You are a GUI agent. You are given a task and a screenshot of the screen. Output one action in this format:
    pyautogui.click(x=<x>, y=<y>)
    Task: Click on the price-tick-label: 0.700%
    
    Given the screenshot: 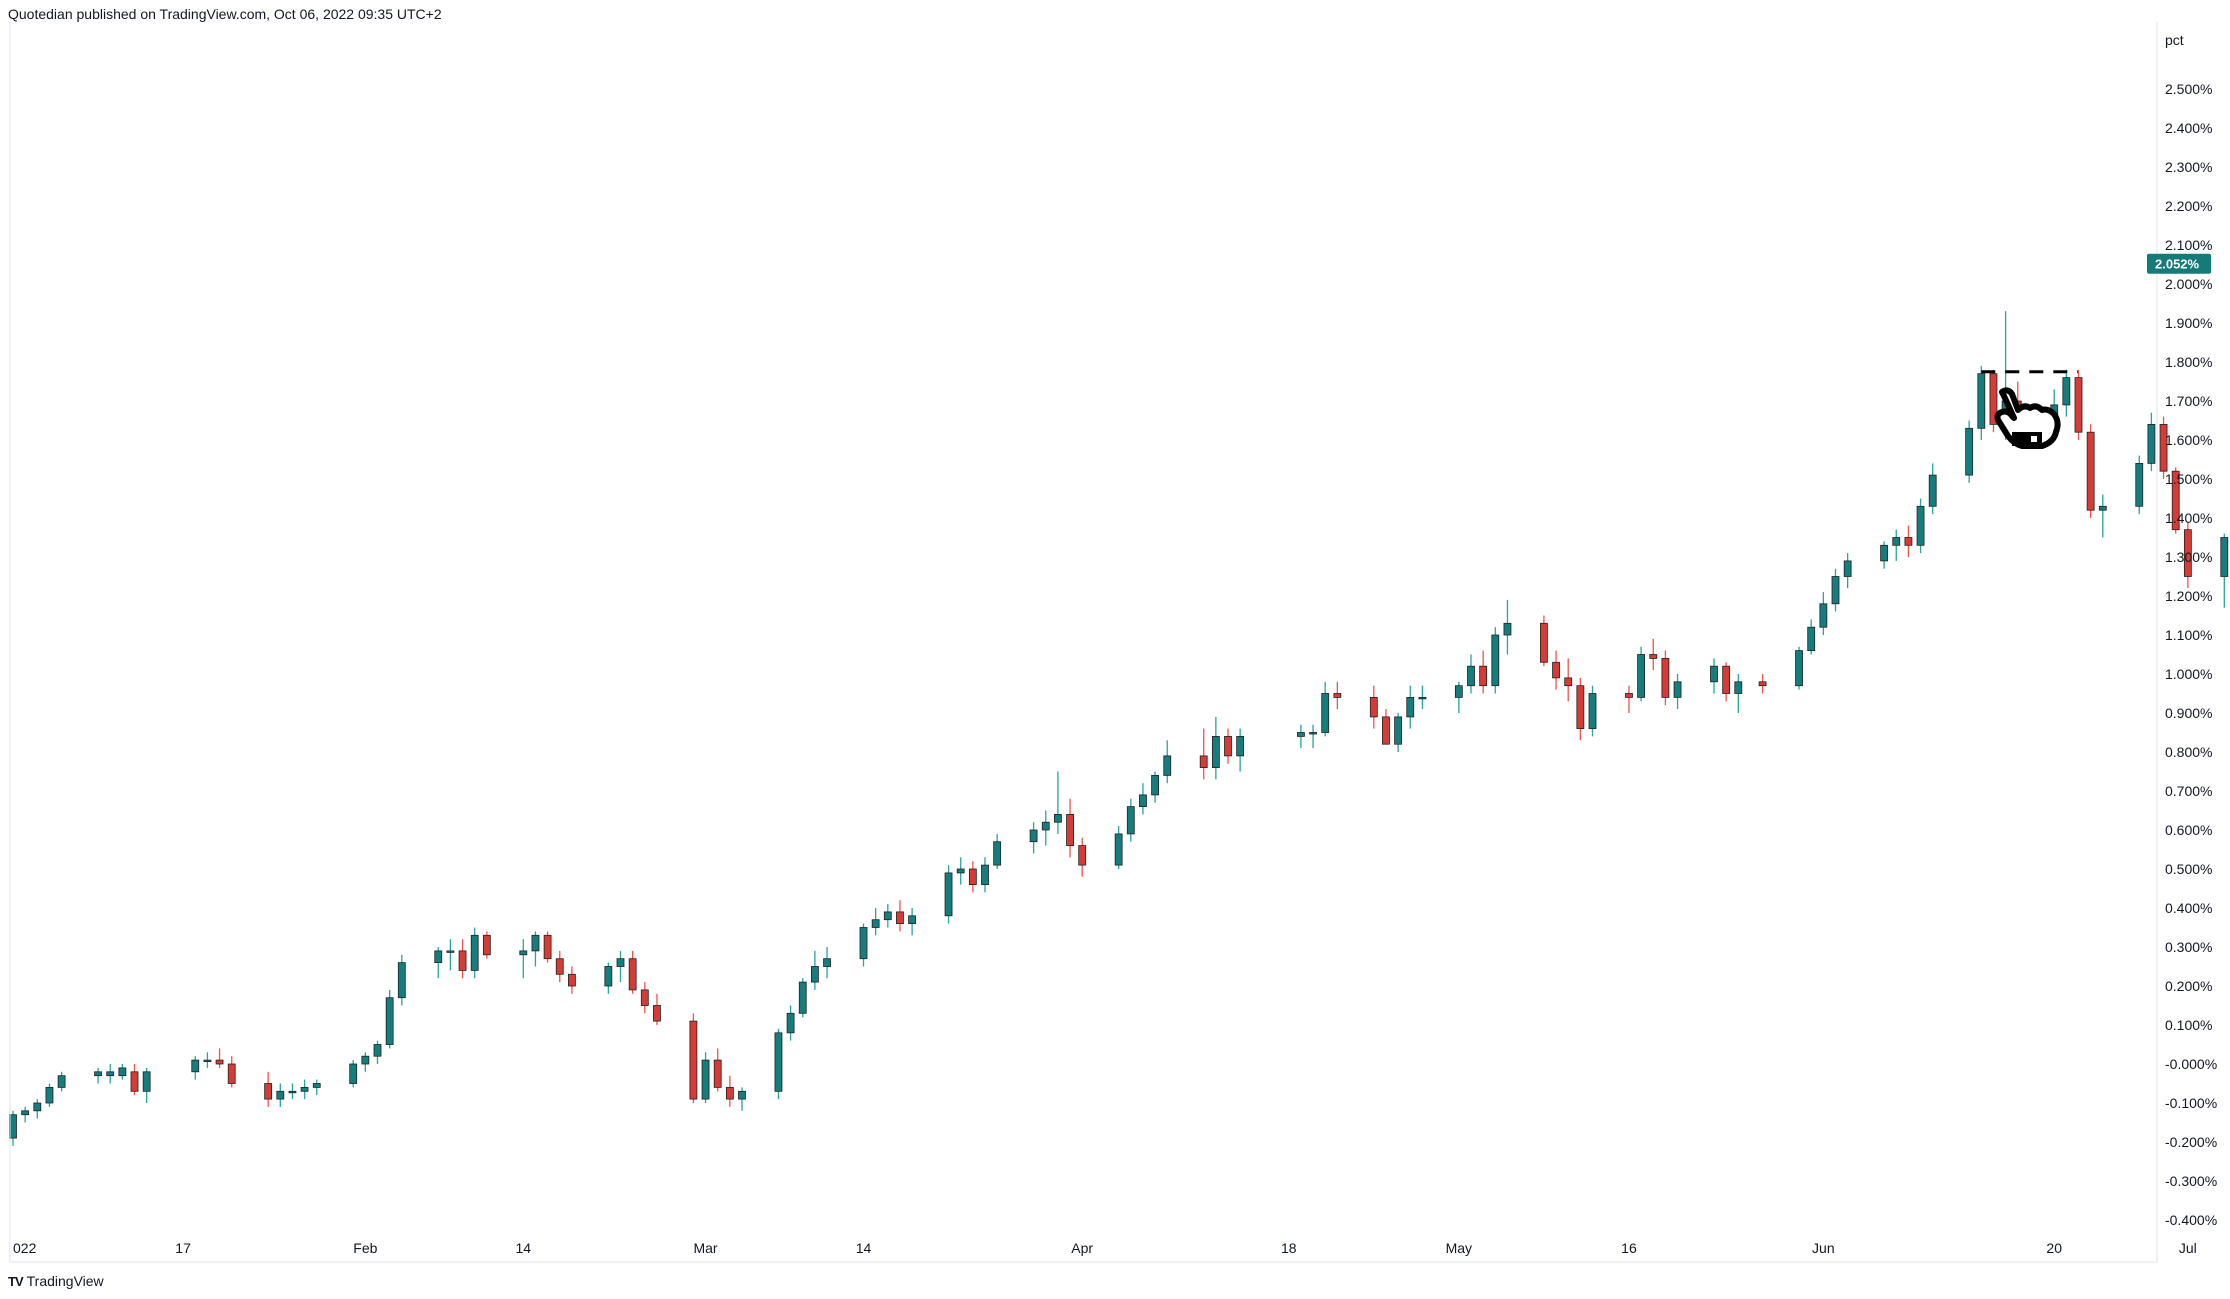 What is the action you would take?
    pyautogui.click(x=2188, y=791)
    